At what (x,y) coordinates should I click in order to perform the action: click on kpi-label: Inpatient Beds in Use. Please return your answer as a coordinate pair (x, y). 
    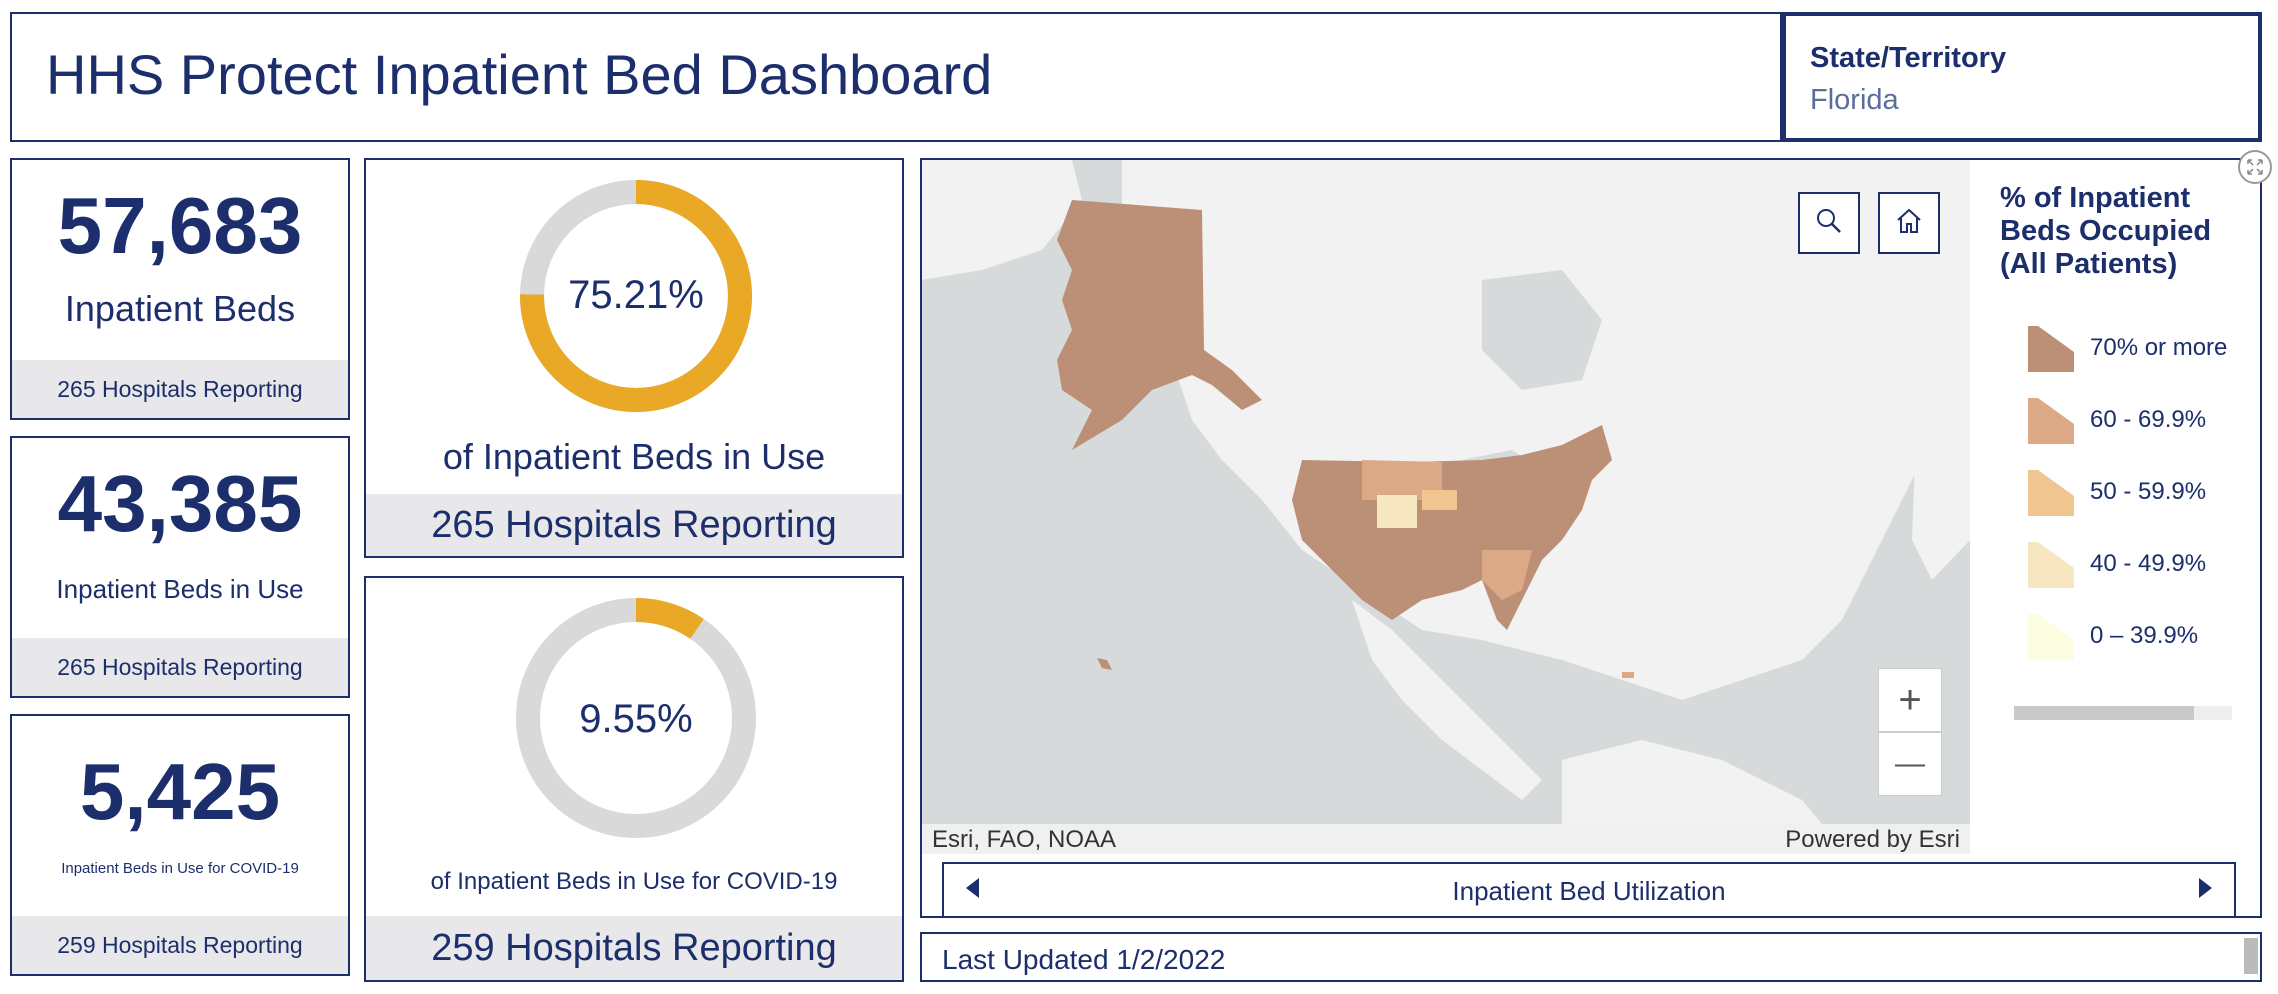
    Looking at the image, I should click on (180, 589).